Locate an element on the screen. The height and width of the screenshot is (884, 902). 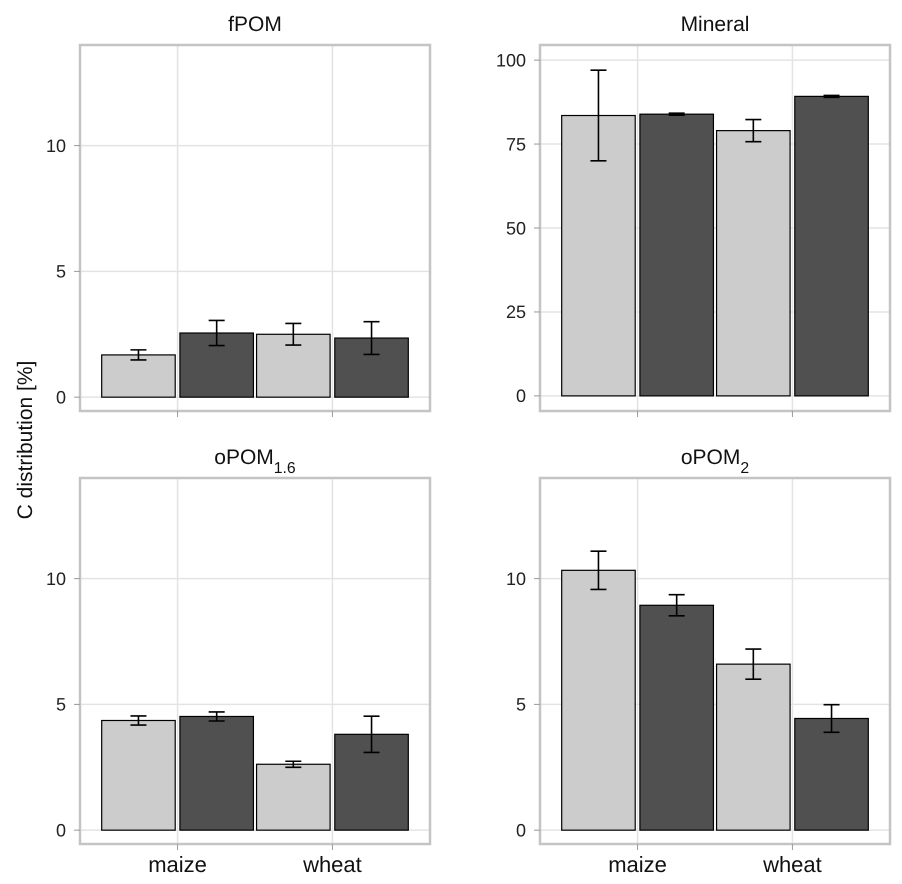
chart-title: fPOM is located at coordinates (255, 24).